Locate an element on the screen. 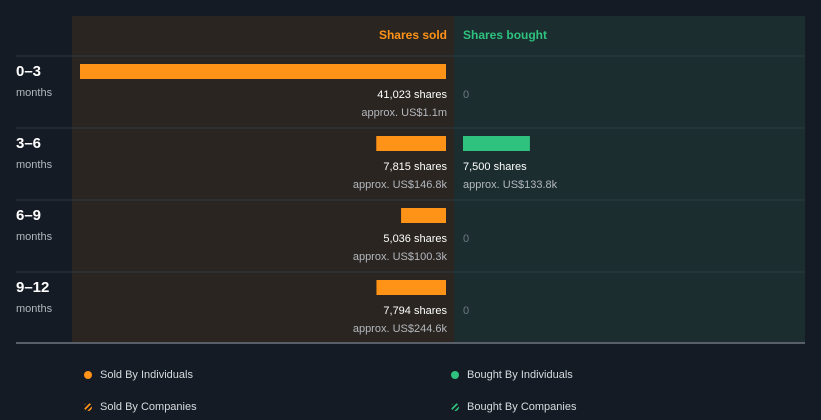  period-1-sold-value: approx. US$146.8k is located at coordinates (400, 185).